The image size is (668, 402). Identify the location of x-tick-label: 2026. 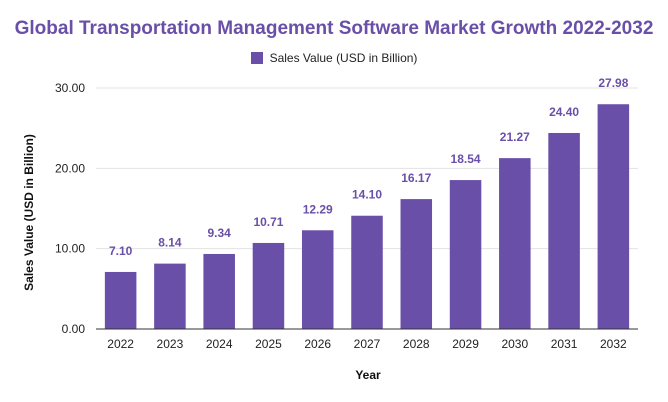
(317, 344).